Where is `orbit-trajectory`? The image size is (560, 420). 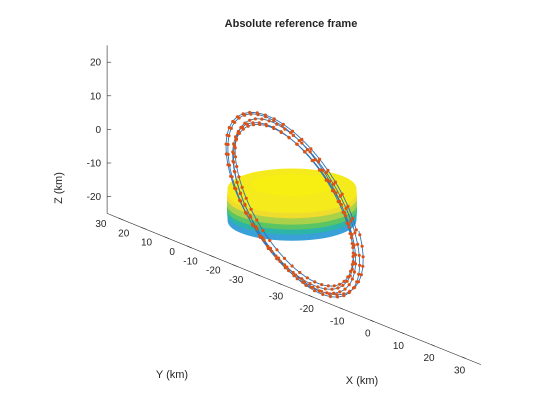 orbit-trajectory is located at coordinates (294, 204).